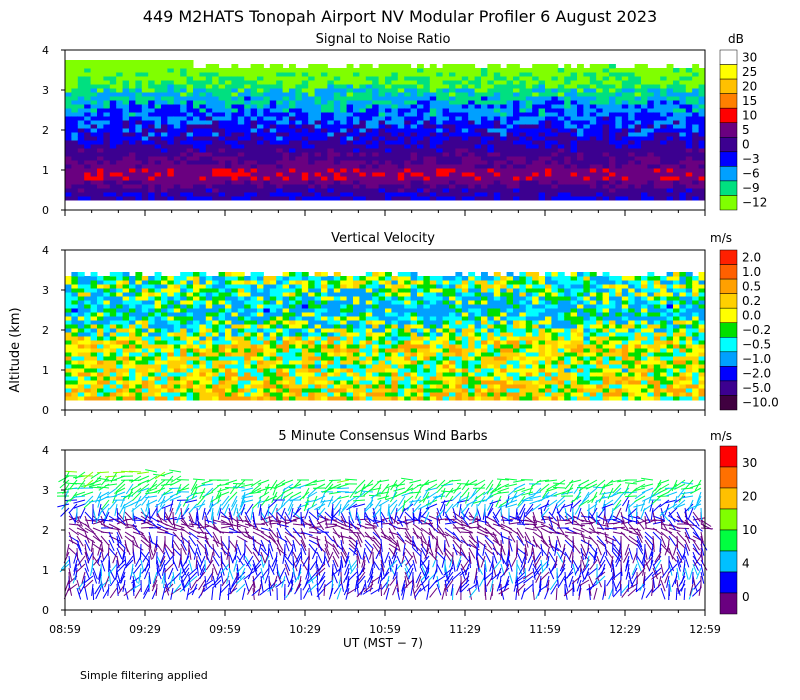  I want to click on y-tick-label: 0, so click(45, 210).